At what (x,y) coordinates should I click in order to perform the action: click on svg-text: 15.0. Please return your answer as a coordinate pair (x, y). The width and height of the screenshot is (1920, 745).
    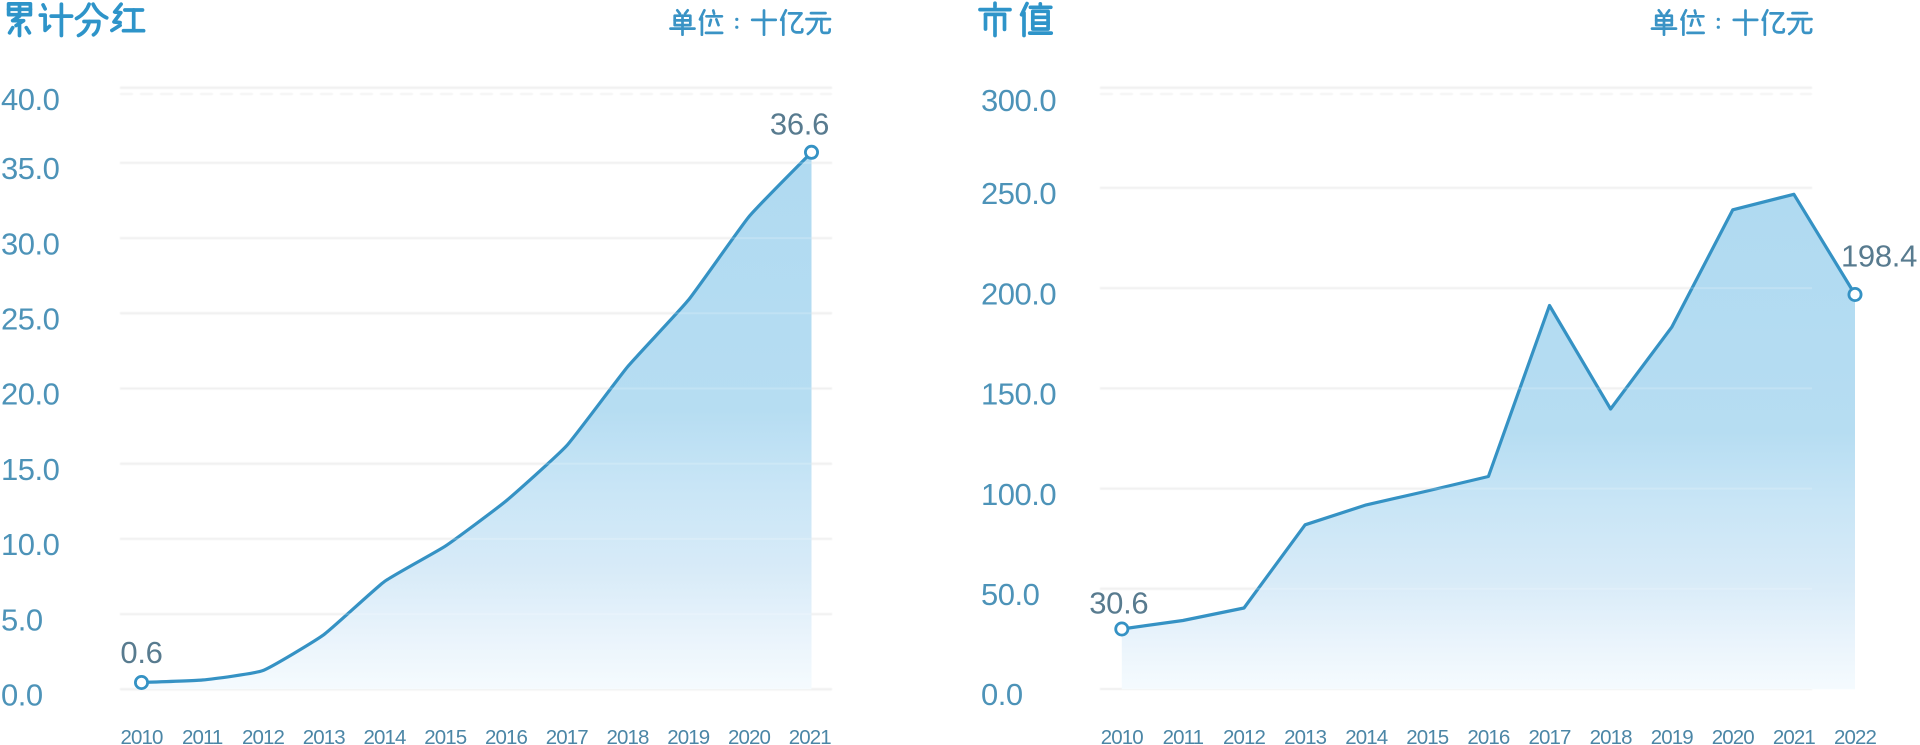
    Looking at the image, I should click on (30, 469).